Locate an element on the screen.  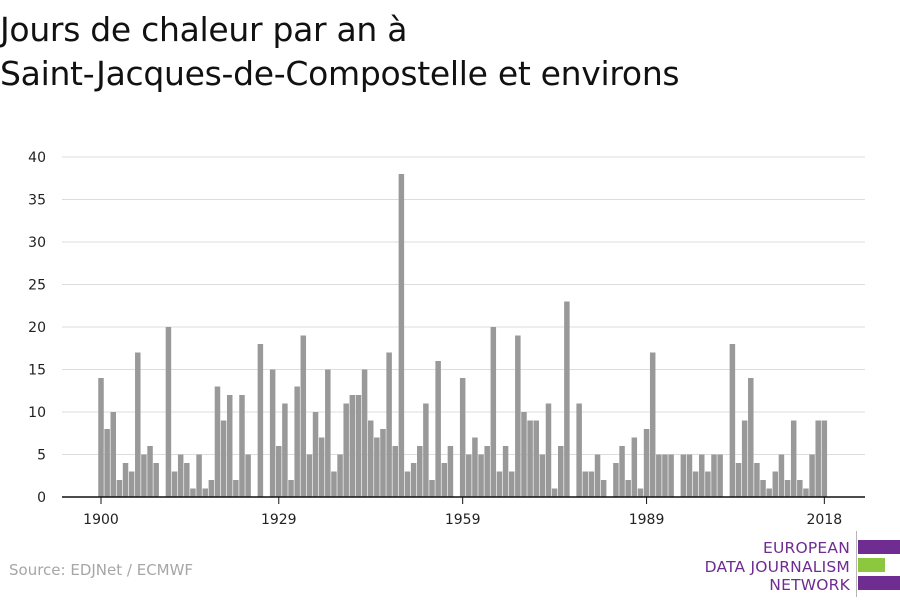
logo-text-line-3: NETWORK is located at coordinates (809, 585).